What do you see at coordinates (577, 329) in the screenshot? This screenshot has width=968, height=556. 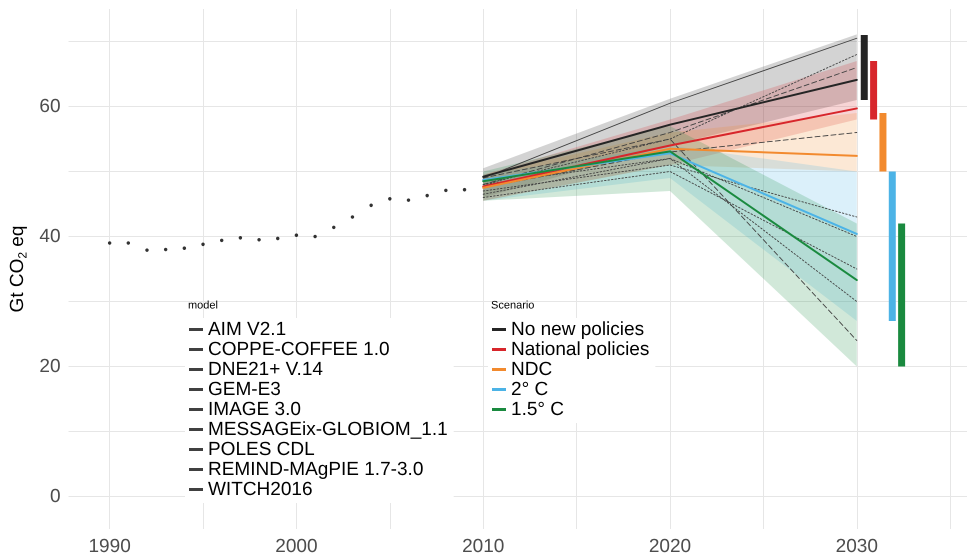 I see `legend-label: No new policies` at bounding box center [577, 329].